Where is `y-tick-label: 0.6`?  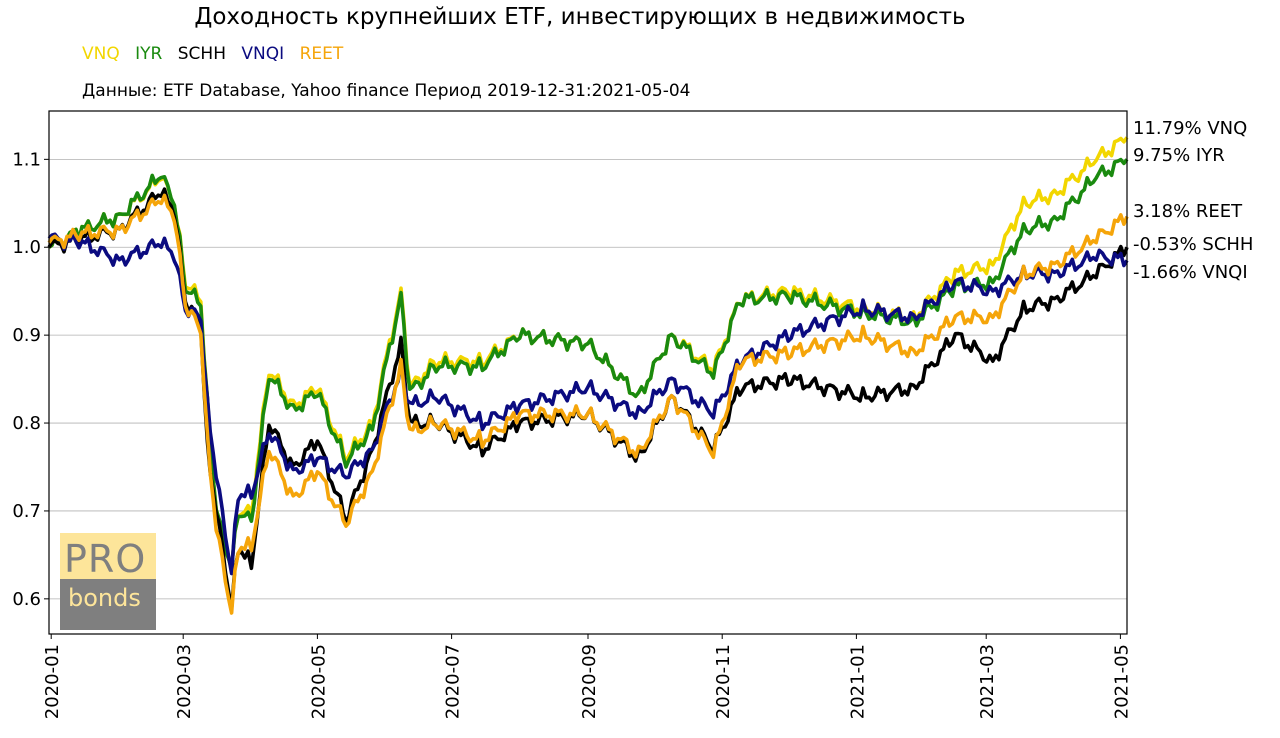 y-tick-label: 0.6 is located at coordinates (26, 599).